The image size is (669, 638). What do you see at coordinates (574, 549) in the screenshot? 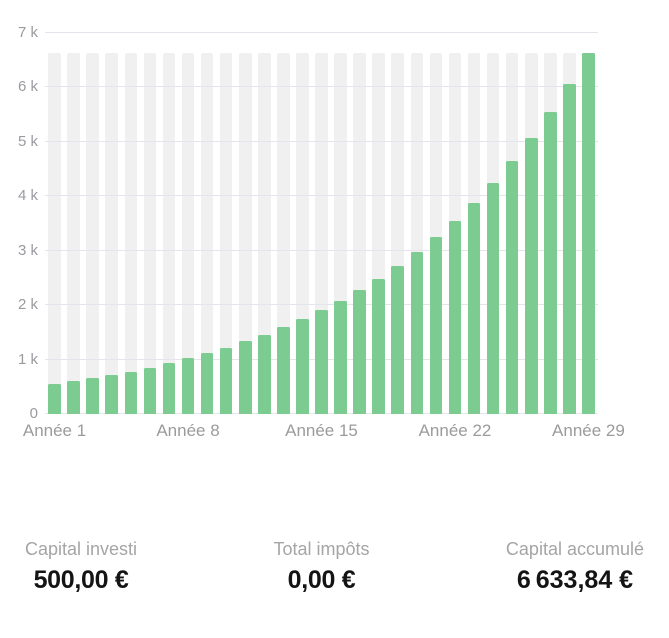
I see `stat-label: Capital accumulé` at bounding box center [574, 549].